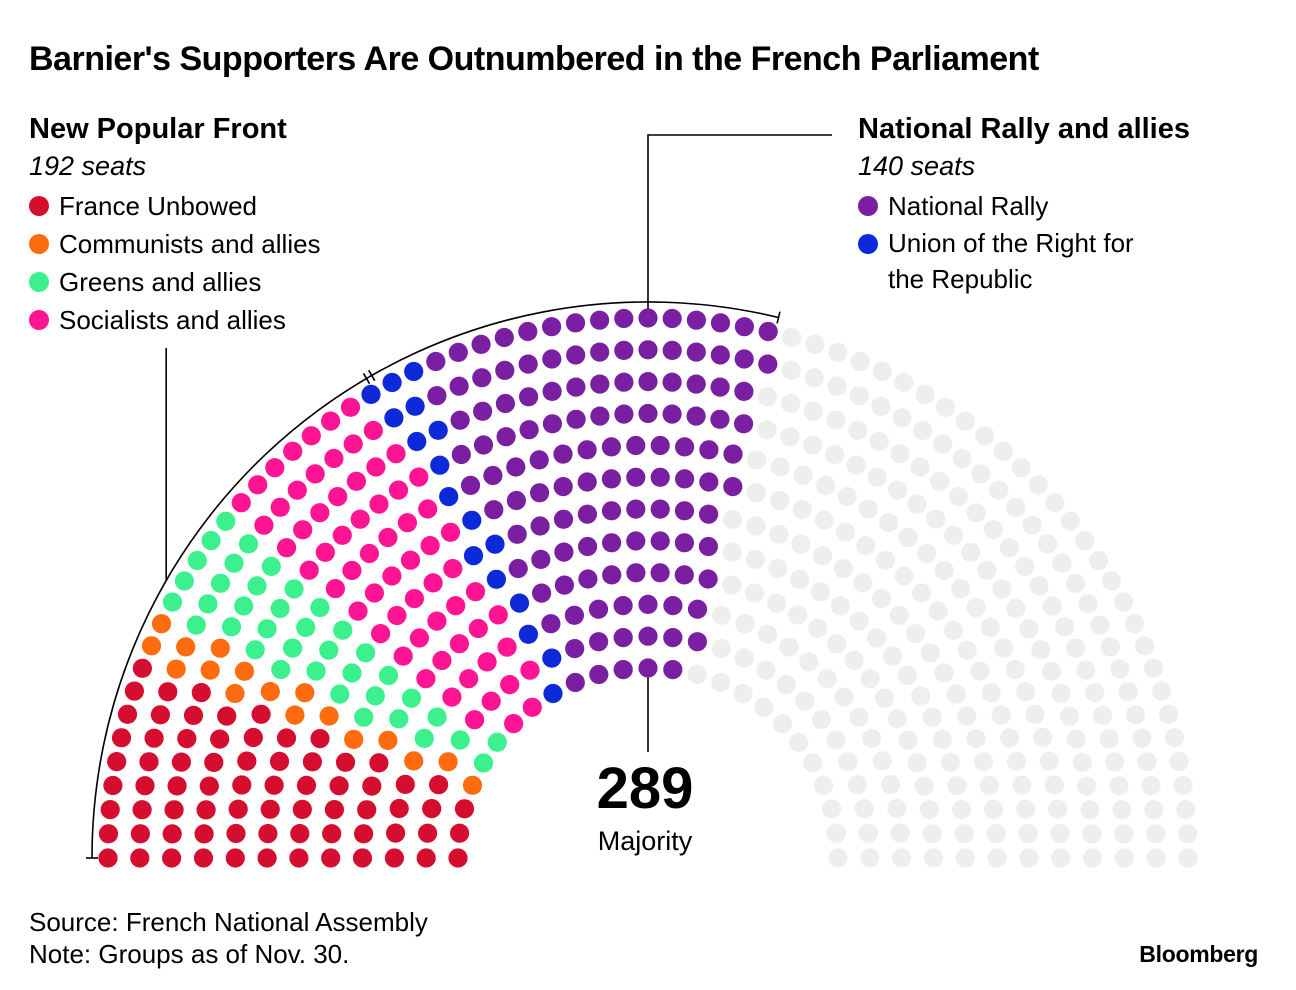 This screenshot has height=990, width=1296. I want to click on right-group-leader, so click(739, 223).